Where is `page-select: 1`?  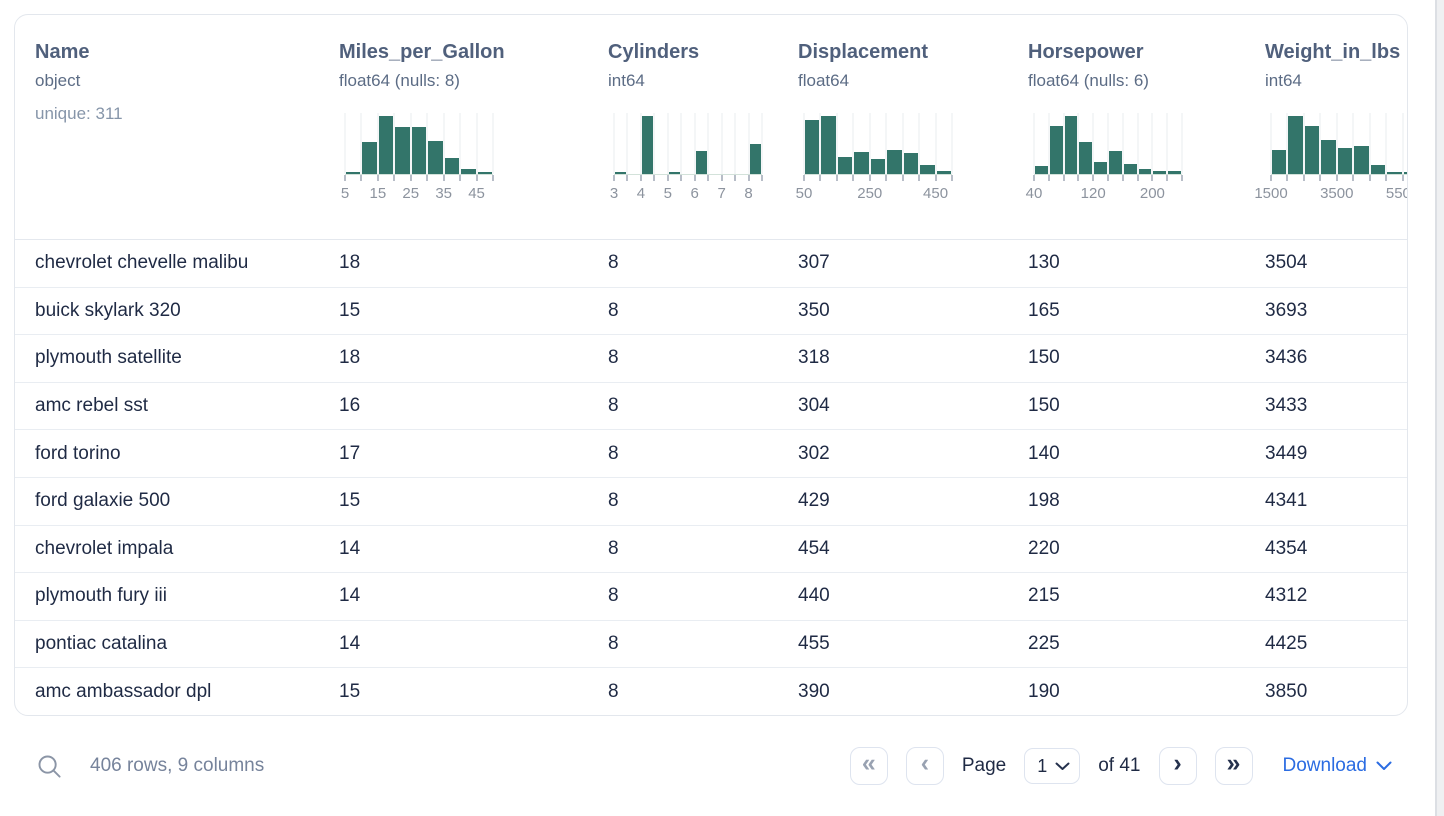 page-select: 1 is located at coordinates (1052, 766).